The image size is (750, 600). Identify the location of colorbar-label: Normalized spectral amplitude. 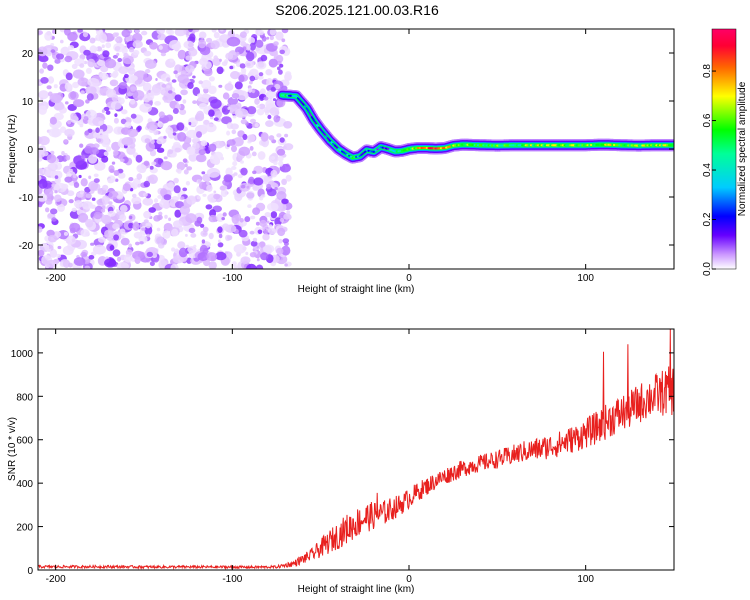
(742, 148).